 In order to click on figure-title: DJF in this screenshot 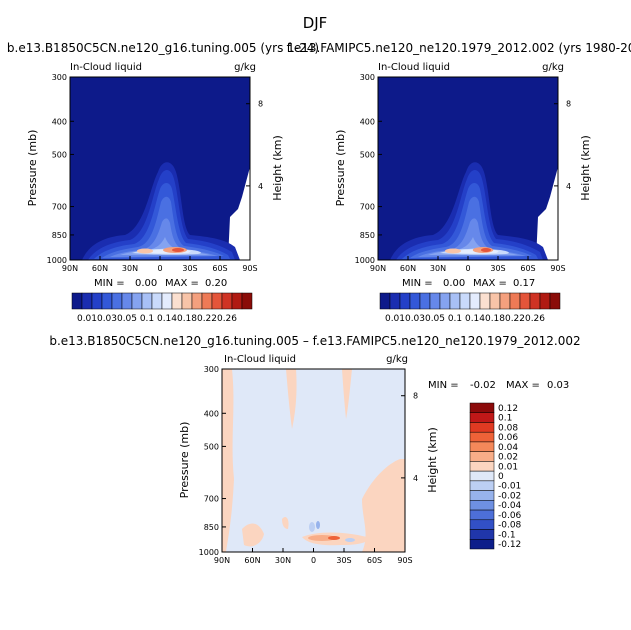, I will do `click(315, 23)`.